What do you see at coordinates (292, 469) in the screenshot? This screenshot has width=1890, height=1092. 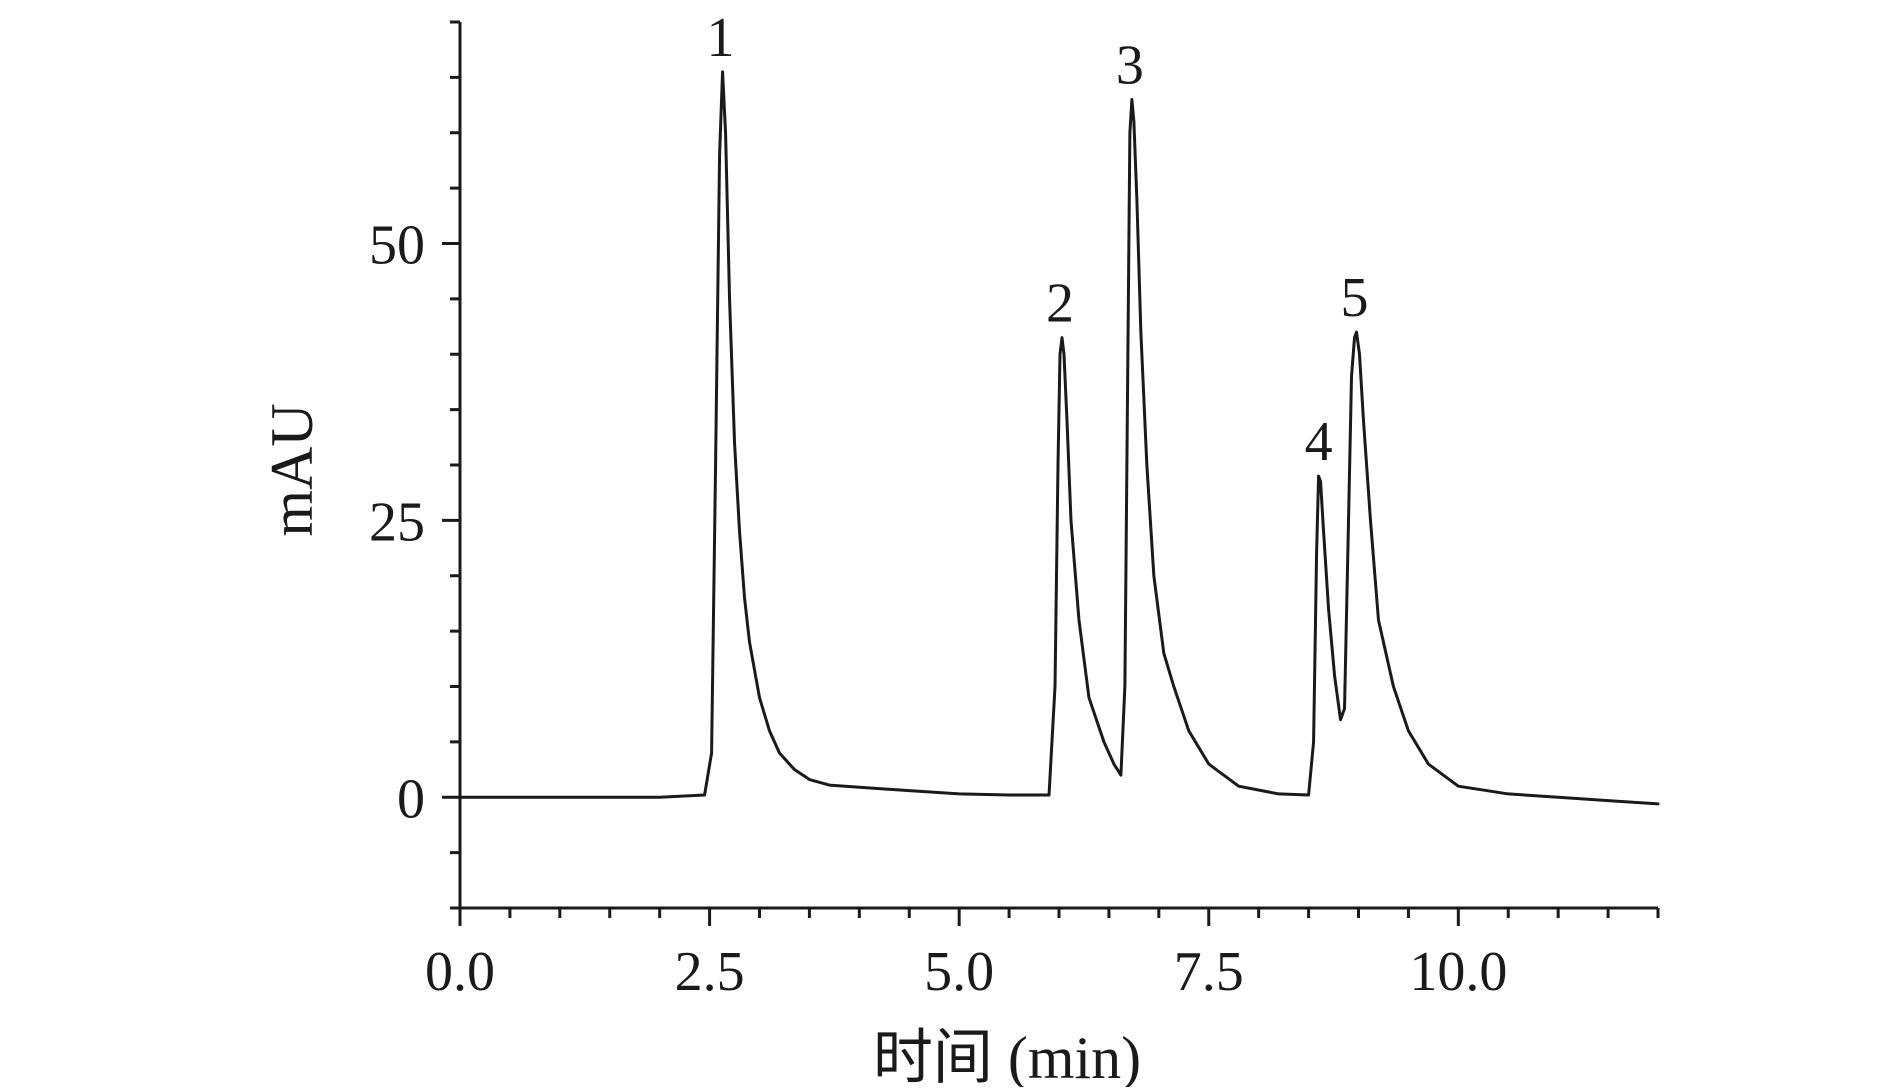 I see `y-axis-title: mAU` at bounding box center [292, 469].